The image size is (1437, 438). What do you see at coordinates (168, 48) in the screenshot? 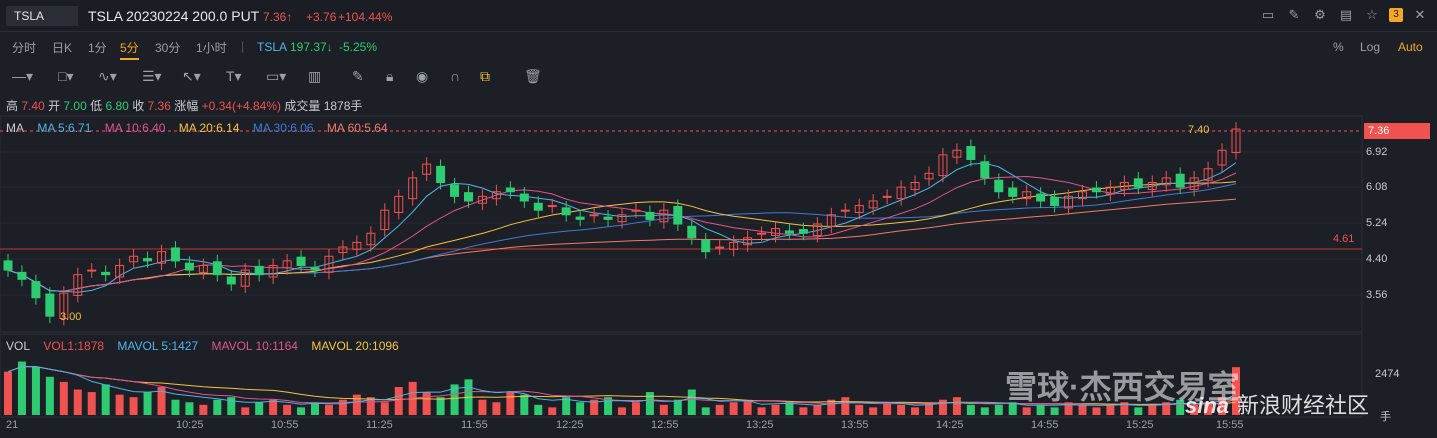
I see `tab-30min: 30分` at bounding box center [168, 48].